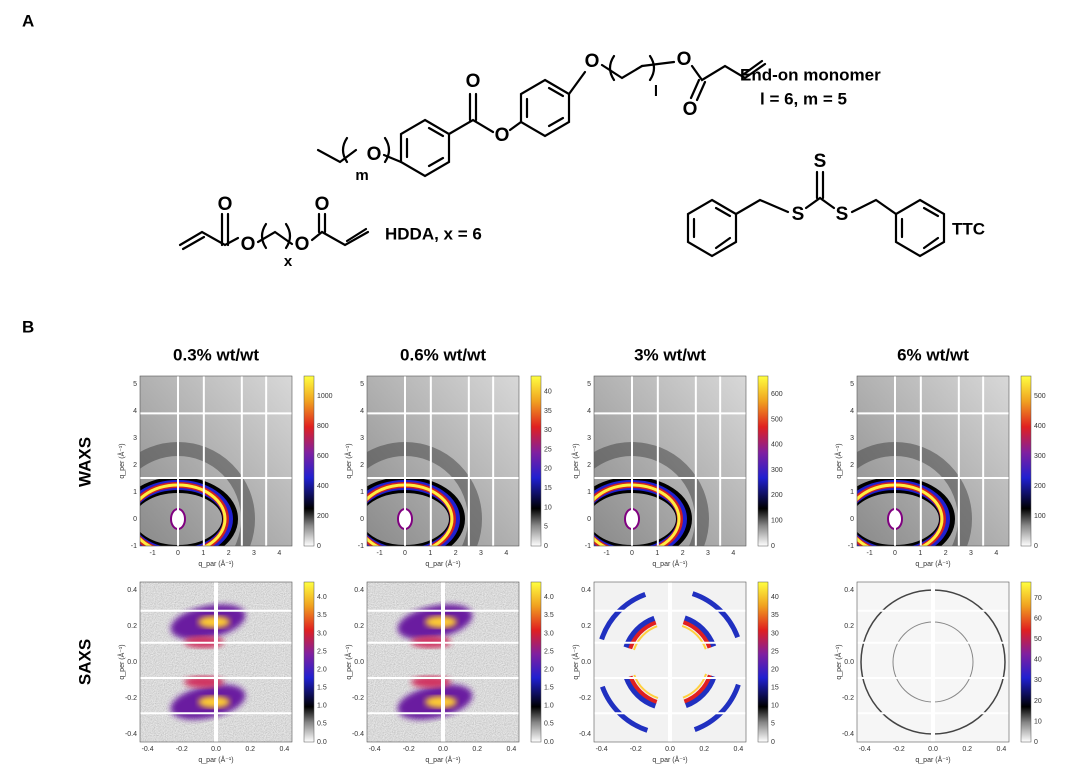 Image resolution: width=1080 pixels, height=776 pixels. Describe the element at coordinates (322, 615) in the screenshot. I see `colorbar-tick-label: 3.5` at that location.